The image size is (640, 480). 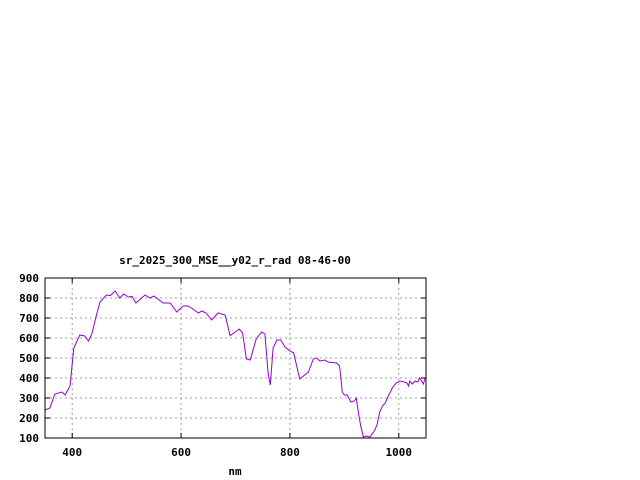 What do you see at coordinates (399, 452) in the screenshot?
I see `x-tick-label: 1000` at bounding box center [399, 452].